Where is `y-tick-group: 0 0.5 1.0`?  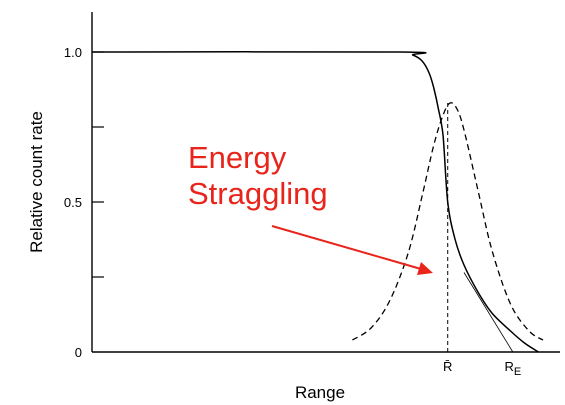 y-tick-group: 0 0.5 1.0 is located at coordinates (84, 202).